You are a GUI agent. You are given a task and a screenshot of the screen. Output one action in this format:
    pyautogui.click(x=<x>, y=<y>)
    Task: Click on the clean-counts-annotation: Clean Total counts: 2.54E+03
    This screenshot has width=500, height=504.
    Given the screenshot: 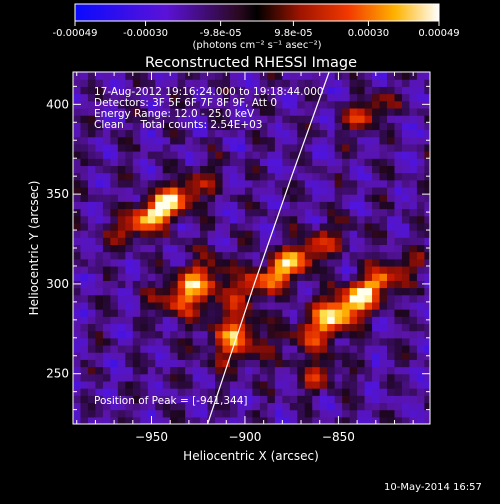 What is the action you would take?
    pyautogui.click(x=178, y=125)
    